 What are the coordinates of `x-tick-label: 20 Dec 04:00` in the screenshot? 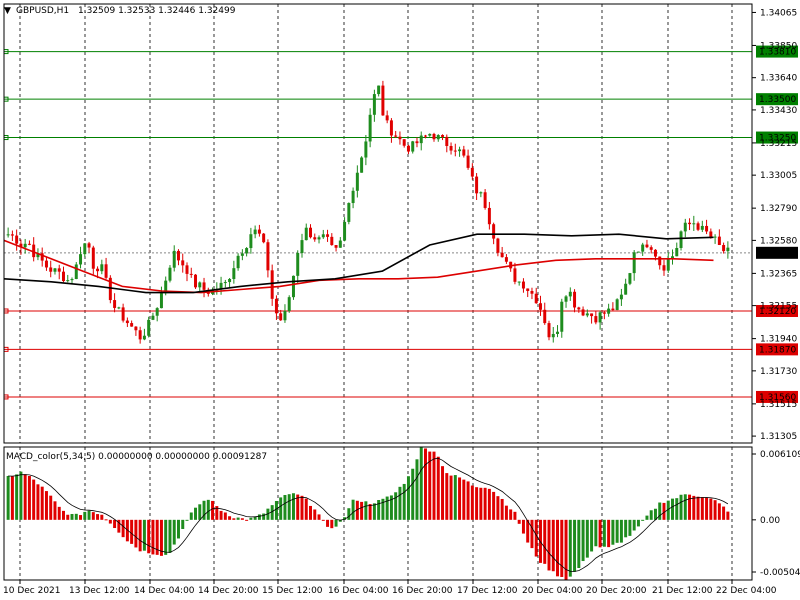 It's located at (552, 591).